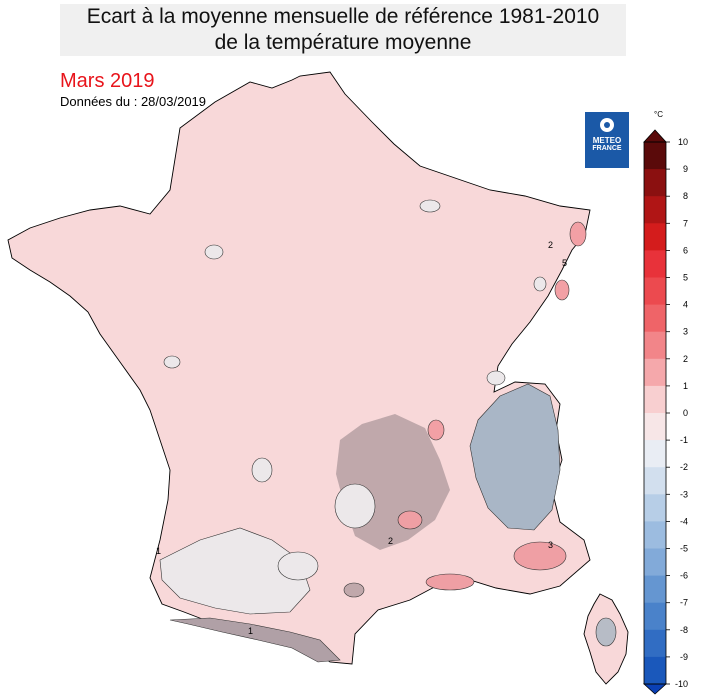  Describe the element at coordinates (133, 101) in the screenshot. I see `data-date-label: Données du : 28/03/2019` at that location.